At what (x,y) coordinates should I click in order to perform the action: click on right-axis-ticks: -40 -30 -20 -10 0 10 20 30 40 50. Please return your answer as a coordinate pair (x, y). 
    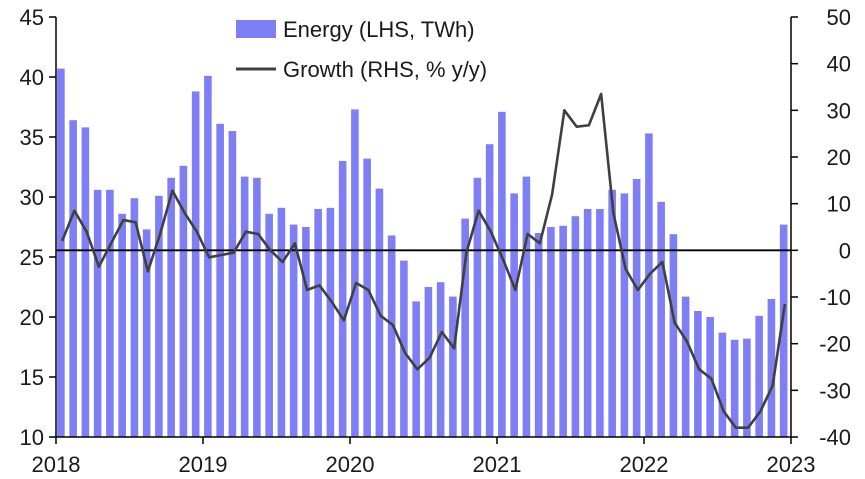
    Looking at the image, I should click on (821, 227).